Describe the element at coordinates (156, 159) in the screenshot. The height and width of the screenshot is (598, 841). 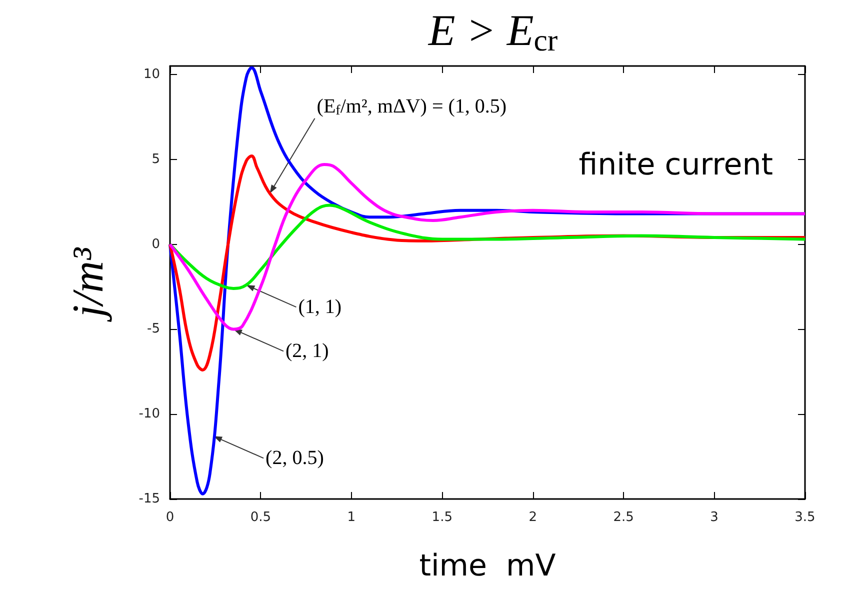
I see `y-tick-label: 5` at that location.